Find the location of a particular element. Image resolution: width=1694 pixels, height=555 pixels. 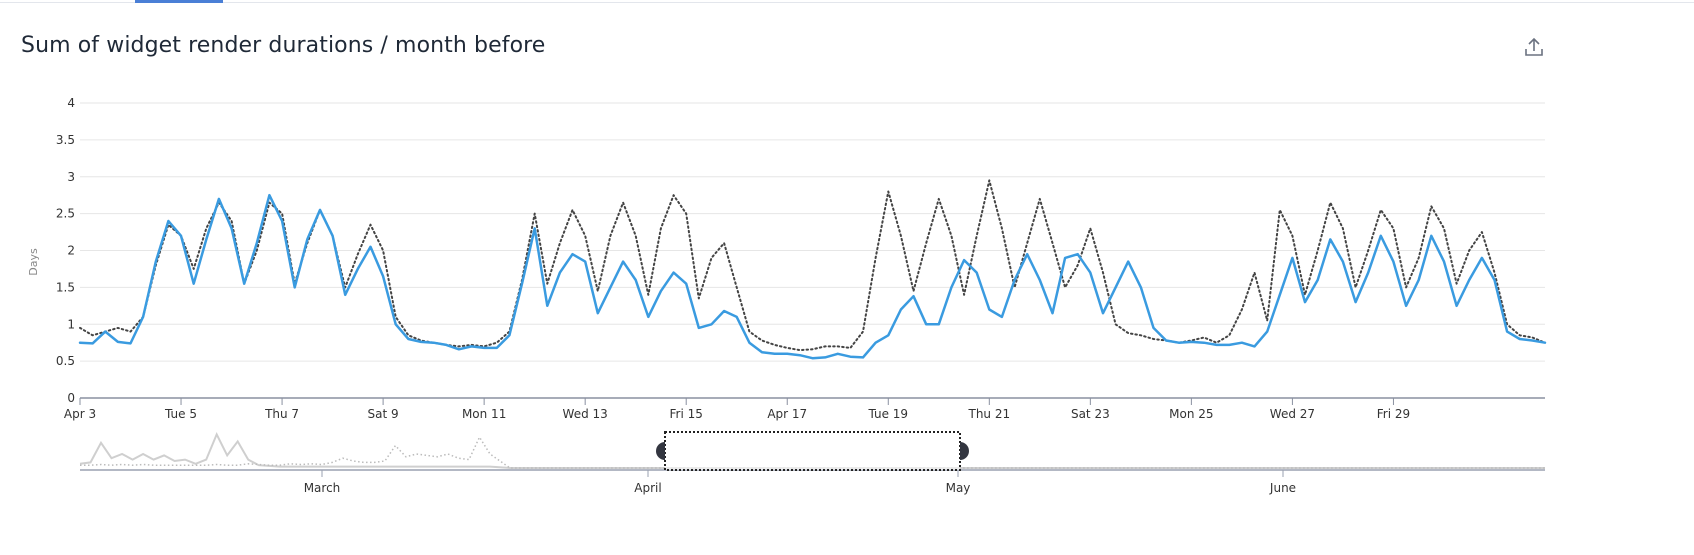

y-tick-label: 3 is located at coordinates (71, 177).